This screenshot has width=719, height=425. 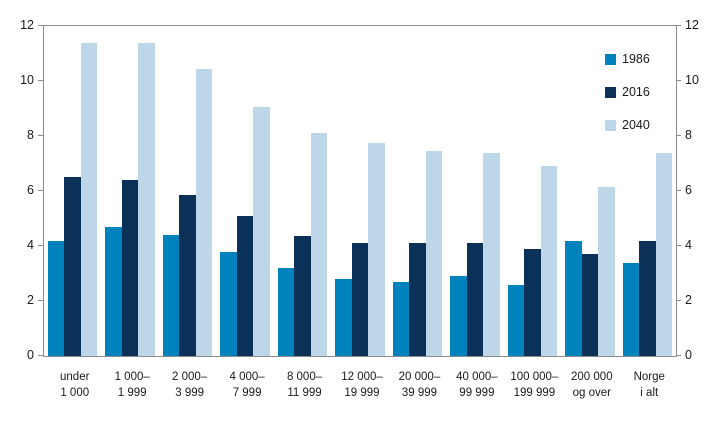 I want to click on x-axis-label: 12 000– 19 999, so click(x=358, y=385).